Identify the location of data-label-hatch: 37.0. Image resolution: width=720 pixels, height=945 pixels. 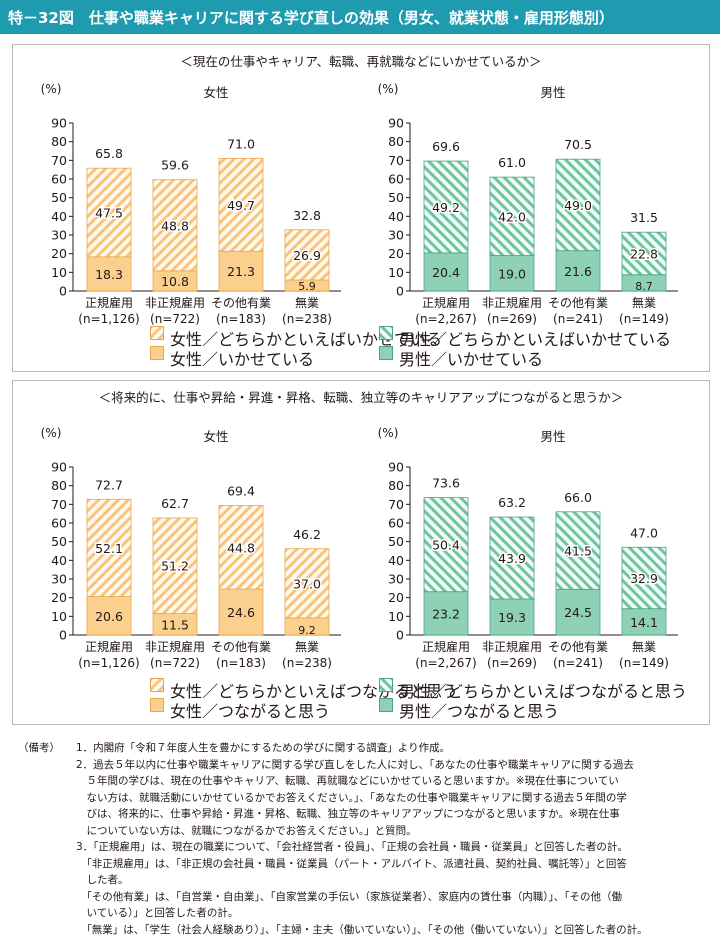
(307, 583).